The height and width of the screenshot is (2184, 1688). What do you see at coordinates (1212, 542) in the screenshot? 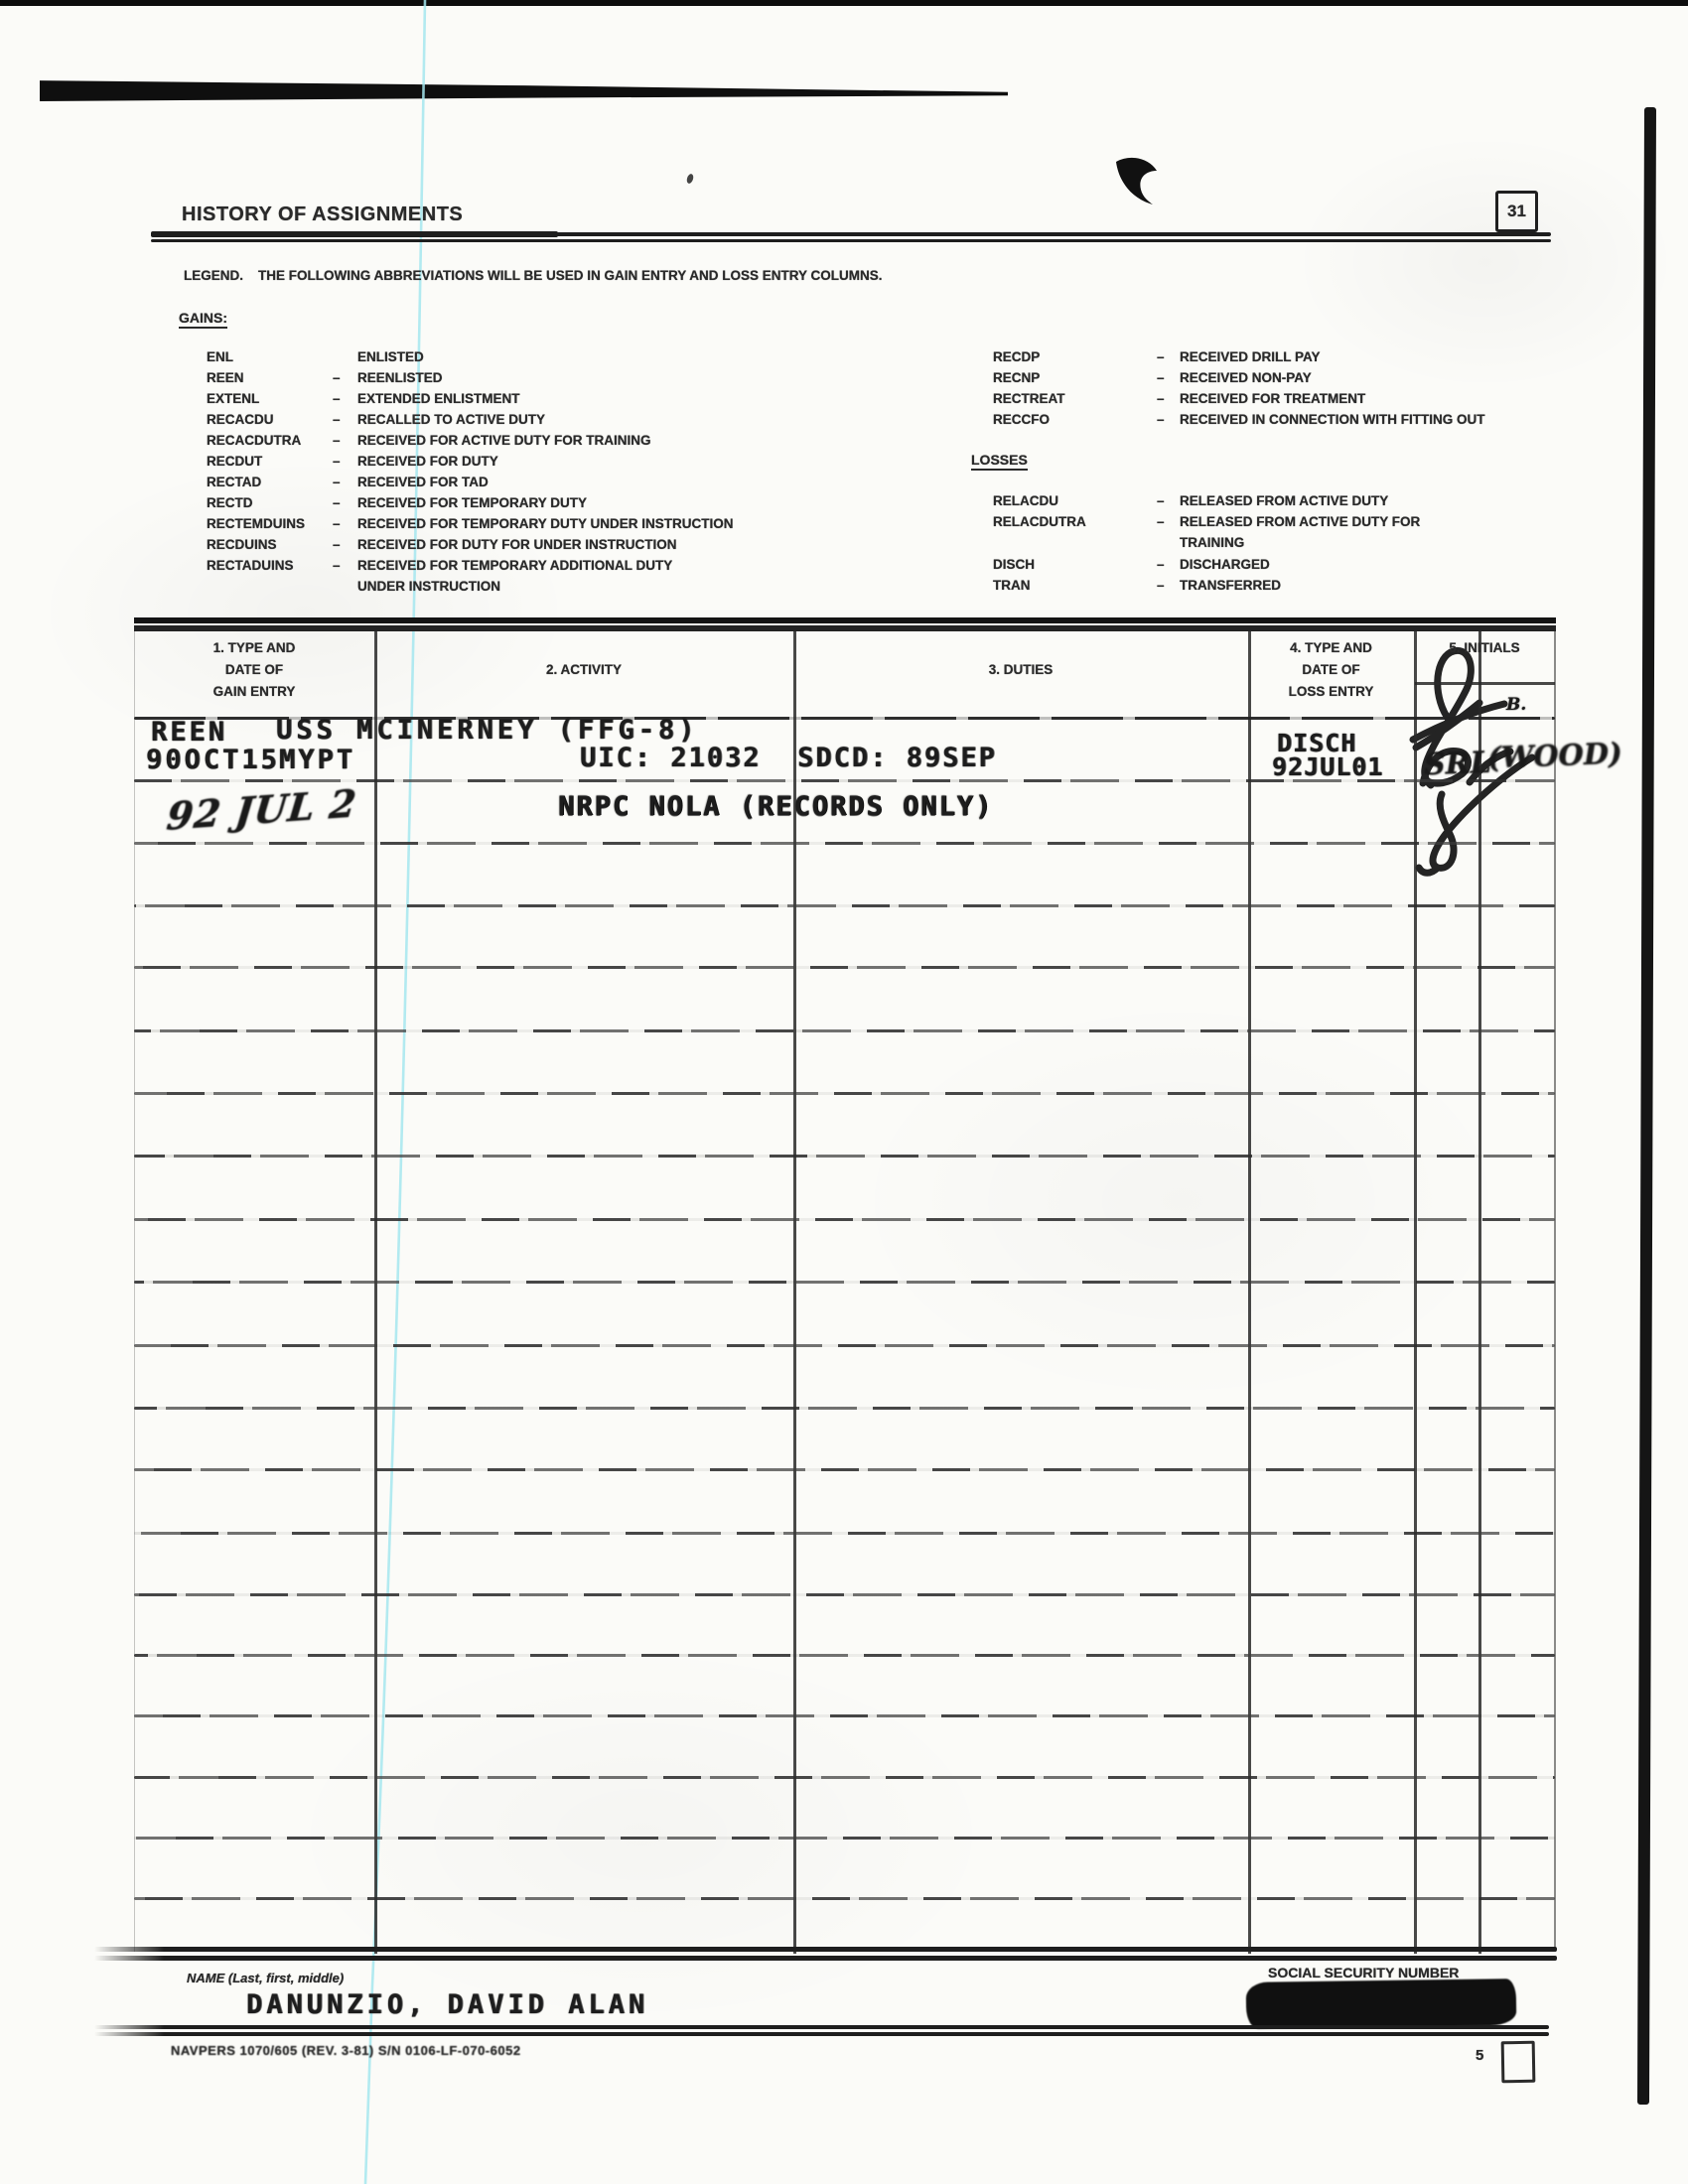
I see `legend-item-continuation: TRAINING` at bounding box center [1212, 542].